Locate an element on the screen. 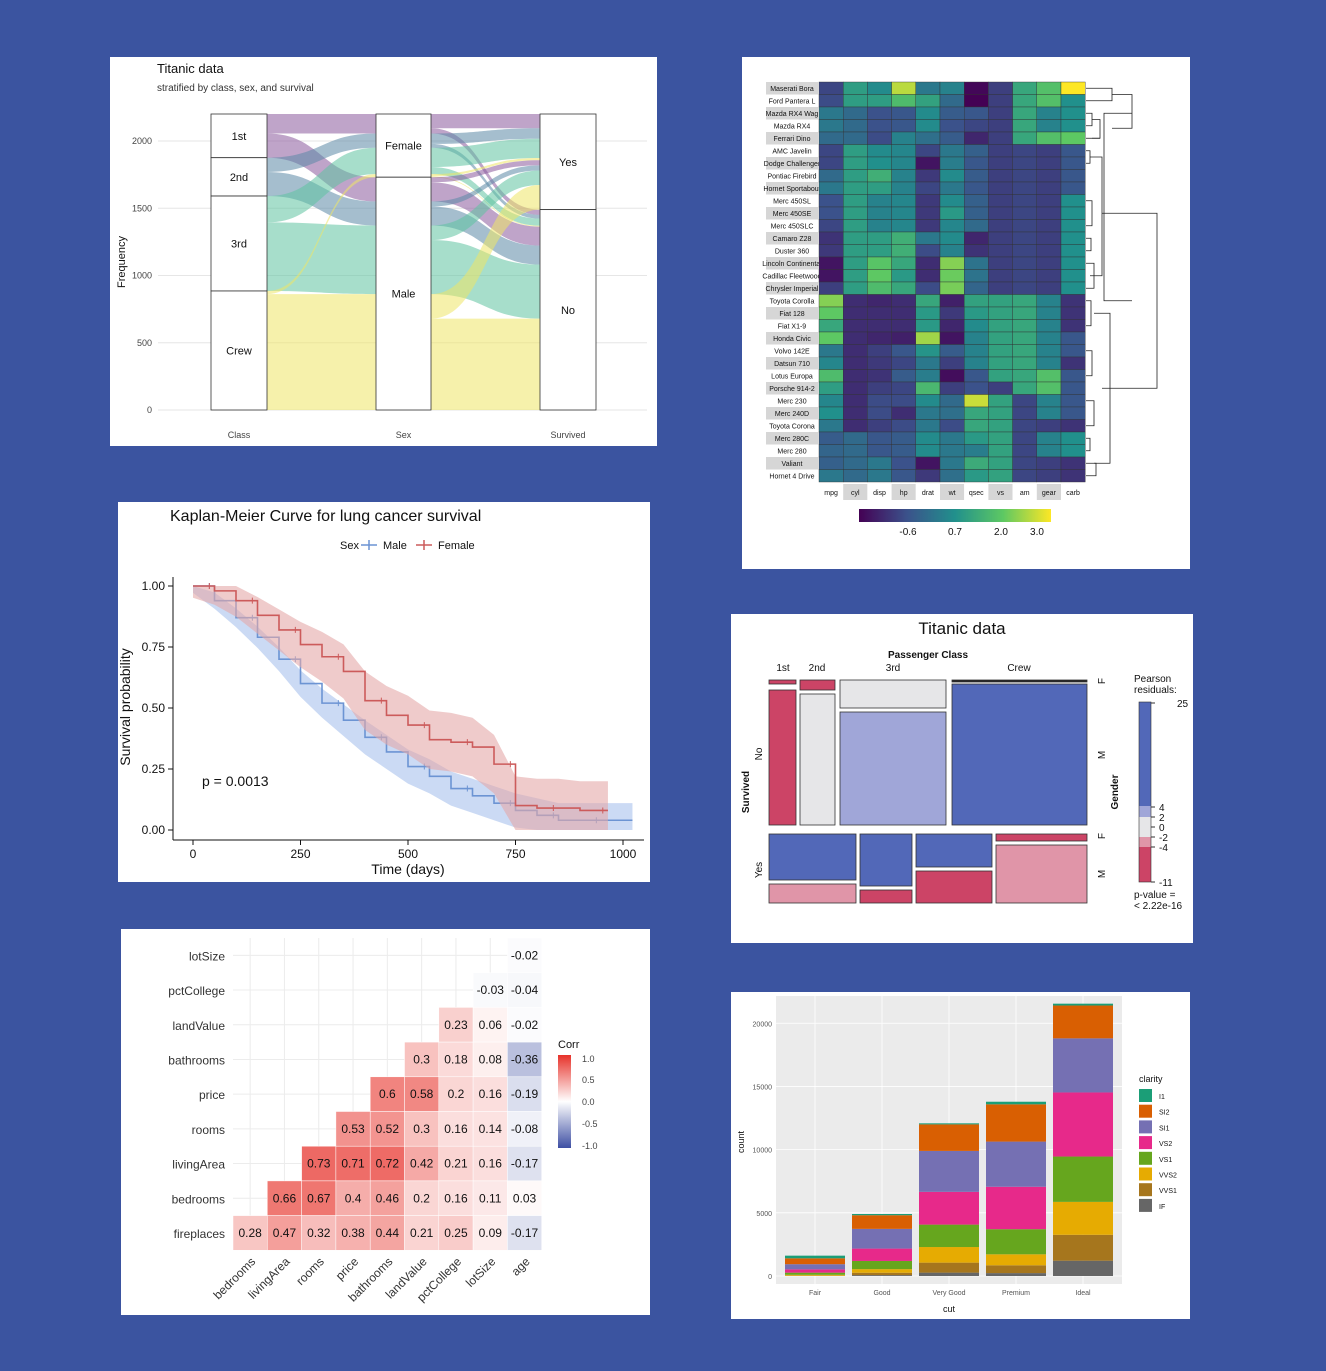 Image resolution: width=1326 pixels, height=1371 pixels. diamonds-ylabel: count is located at coordinates (741, 1141).